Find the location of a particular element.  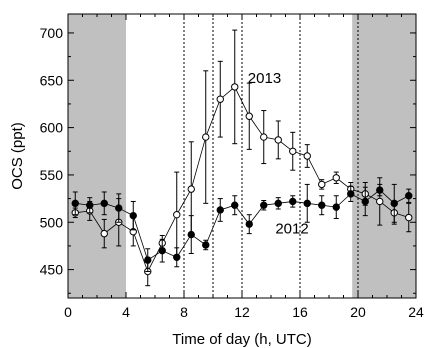

x-tick-label: 4 is located at coordinates (126, 312).